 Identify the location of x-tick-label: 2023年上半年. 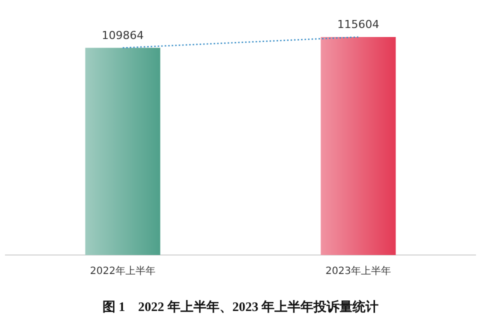
(358, 271).